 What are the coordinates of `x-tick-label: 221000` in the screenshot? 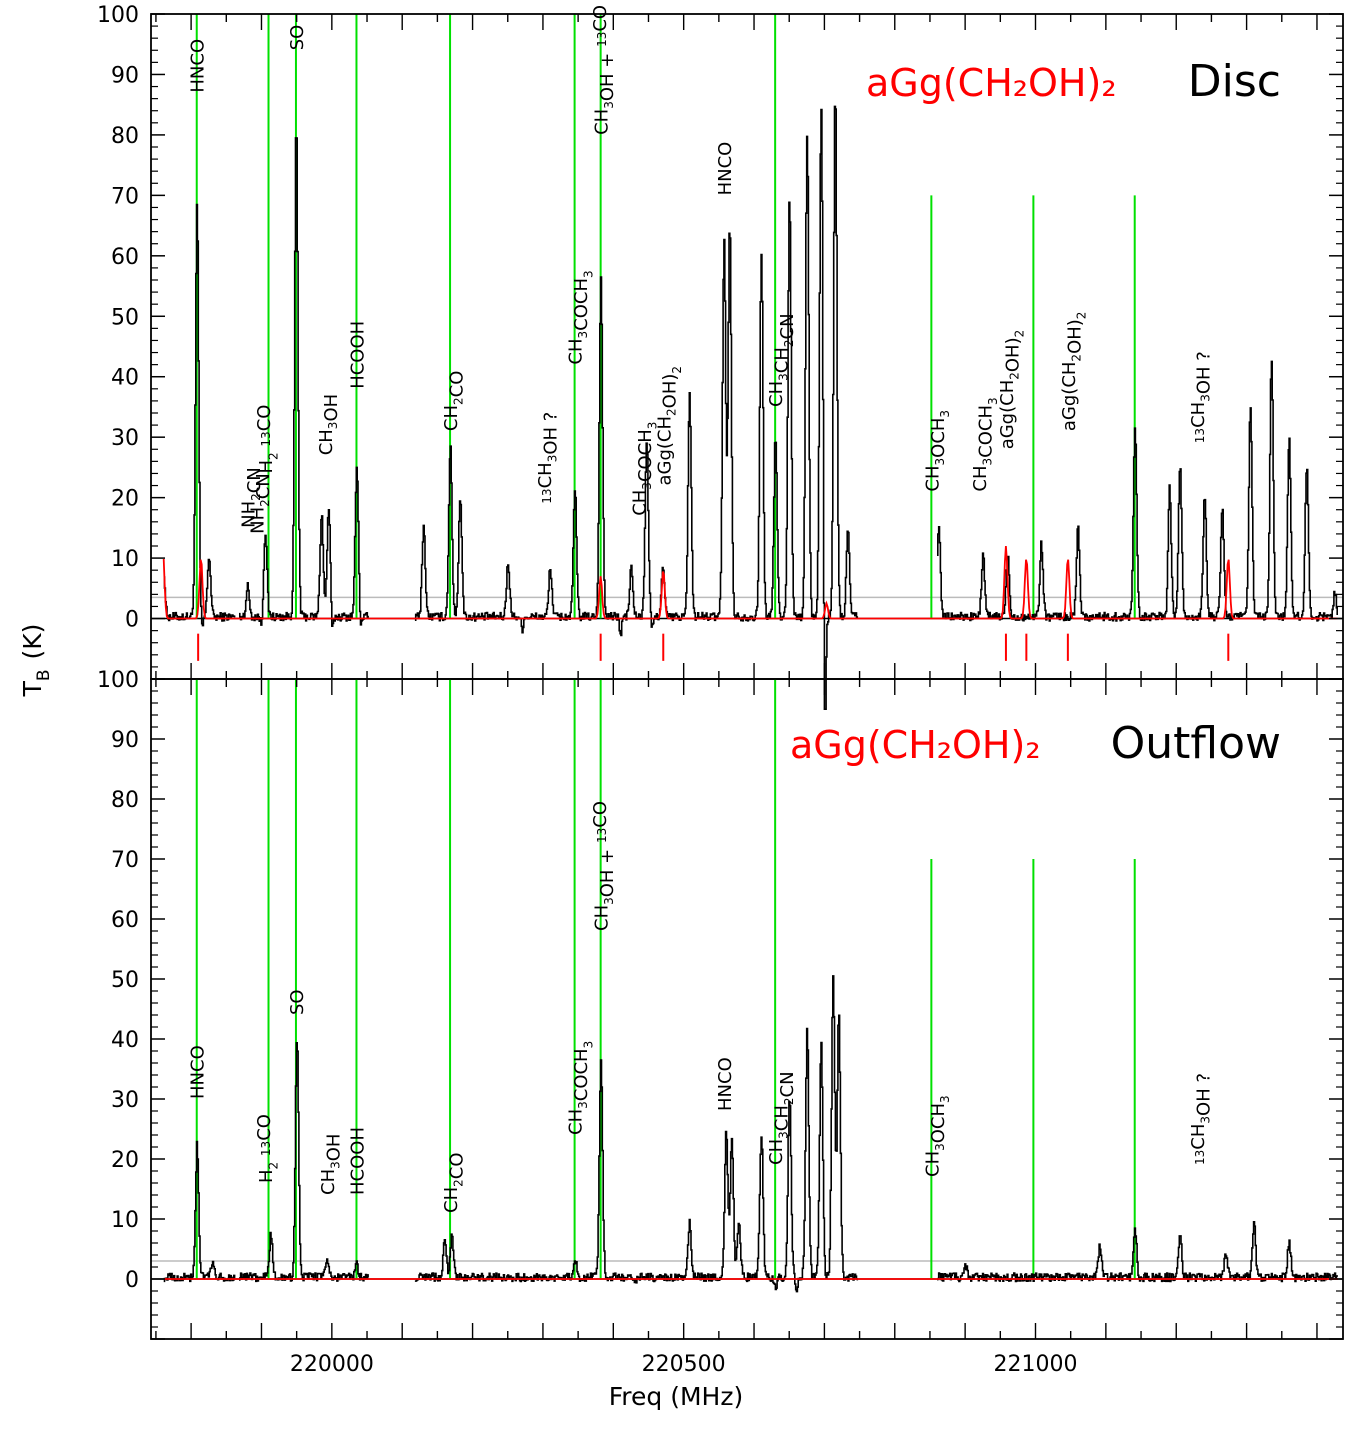 It's located at (1036, 1364).